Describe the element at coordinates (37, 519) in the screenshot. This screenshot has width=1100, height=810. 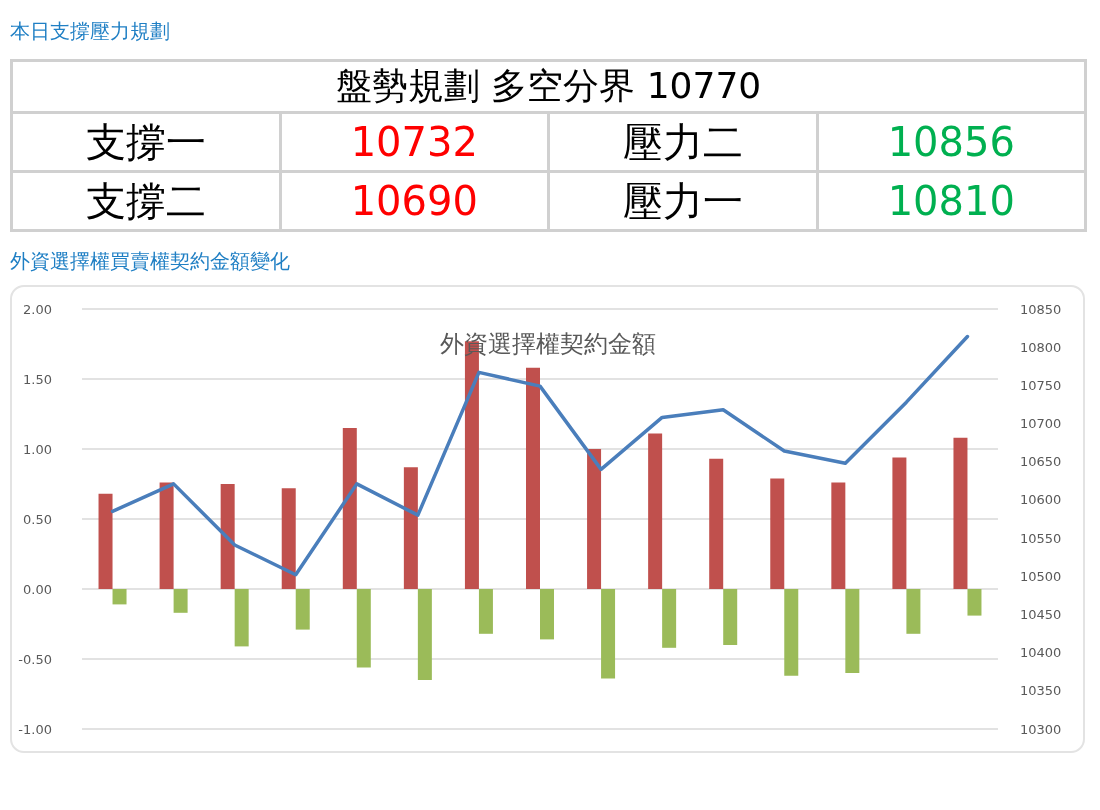
I see `y-tick-label: 0.50` at that location.